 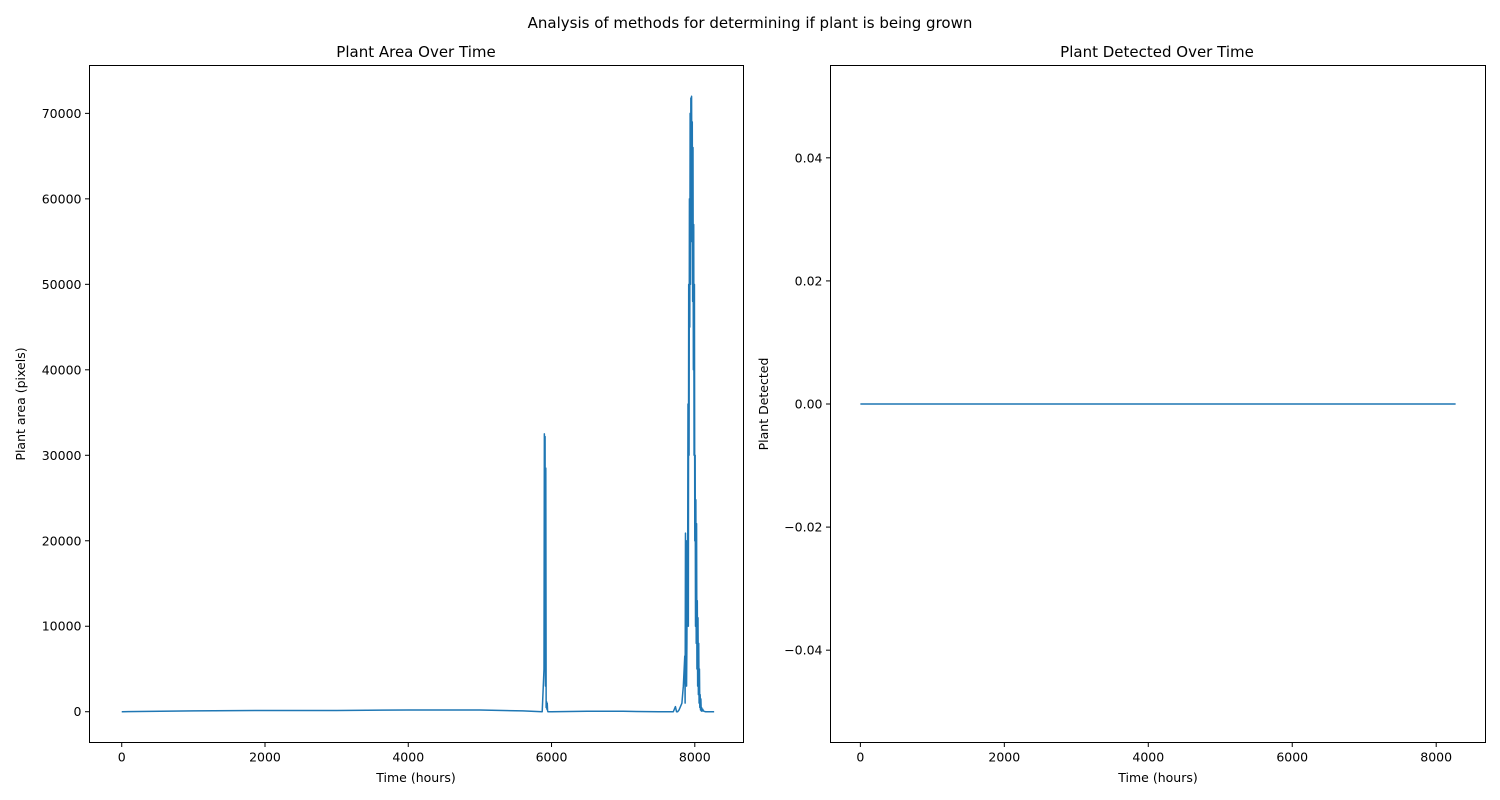 I want to click on plant-detected-x-axis-label: Time (hours), so click(x=1157, y=777).